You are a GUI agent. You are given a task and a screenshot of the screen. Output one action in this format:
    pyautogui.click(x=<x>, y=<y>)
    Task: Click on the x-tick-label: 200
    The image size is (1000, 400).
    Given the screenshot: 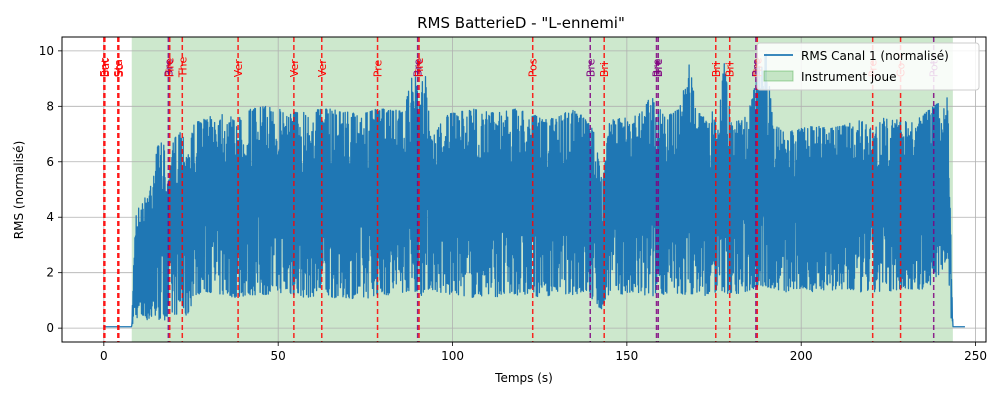 What is the action you would take?
    pyautogui.click(x=801, y=356)
    